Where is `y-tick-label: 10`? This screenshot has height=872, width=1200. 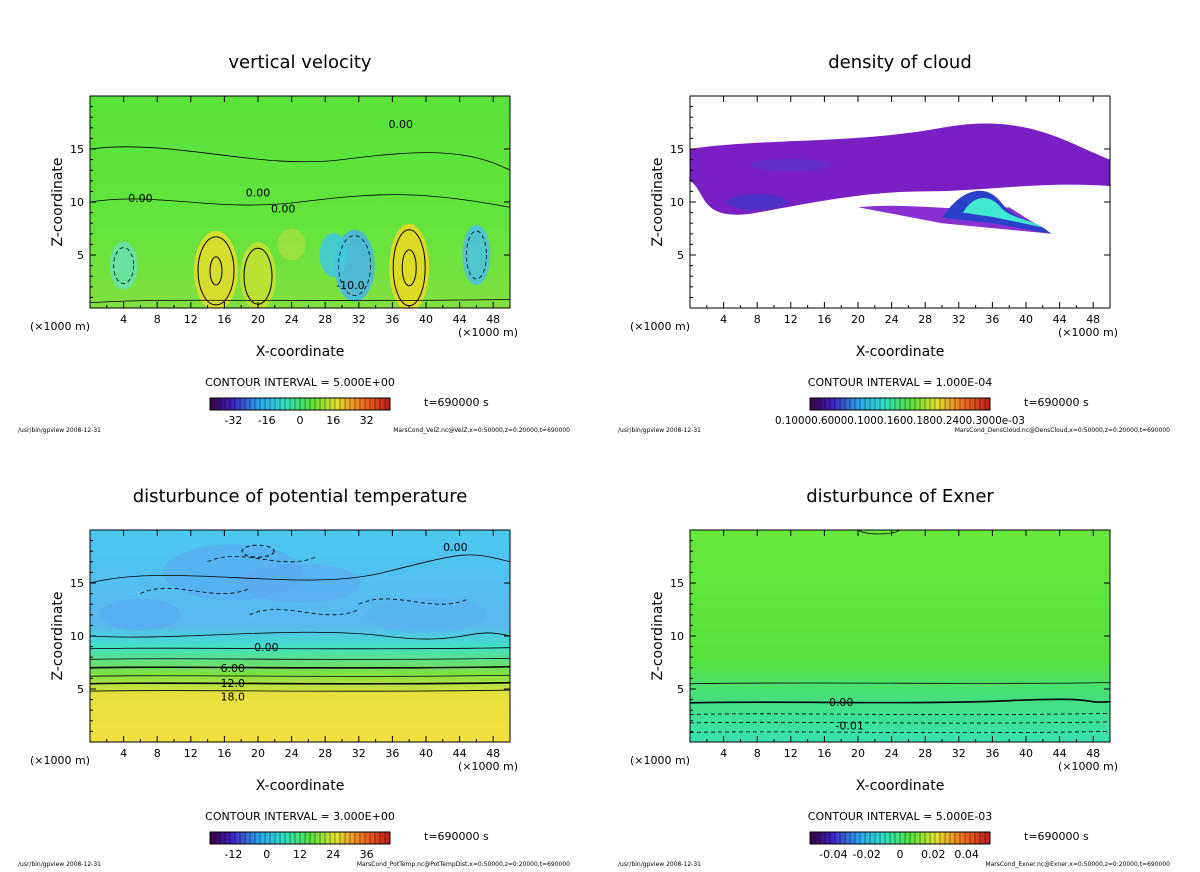
y-tick-label: 10 is located at coordinates (677, 202).